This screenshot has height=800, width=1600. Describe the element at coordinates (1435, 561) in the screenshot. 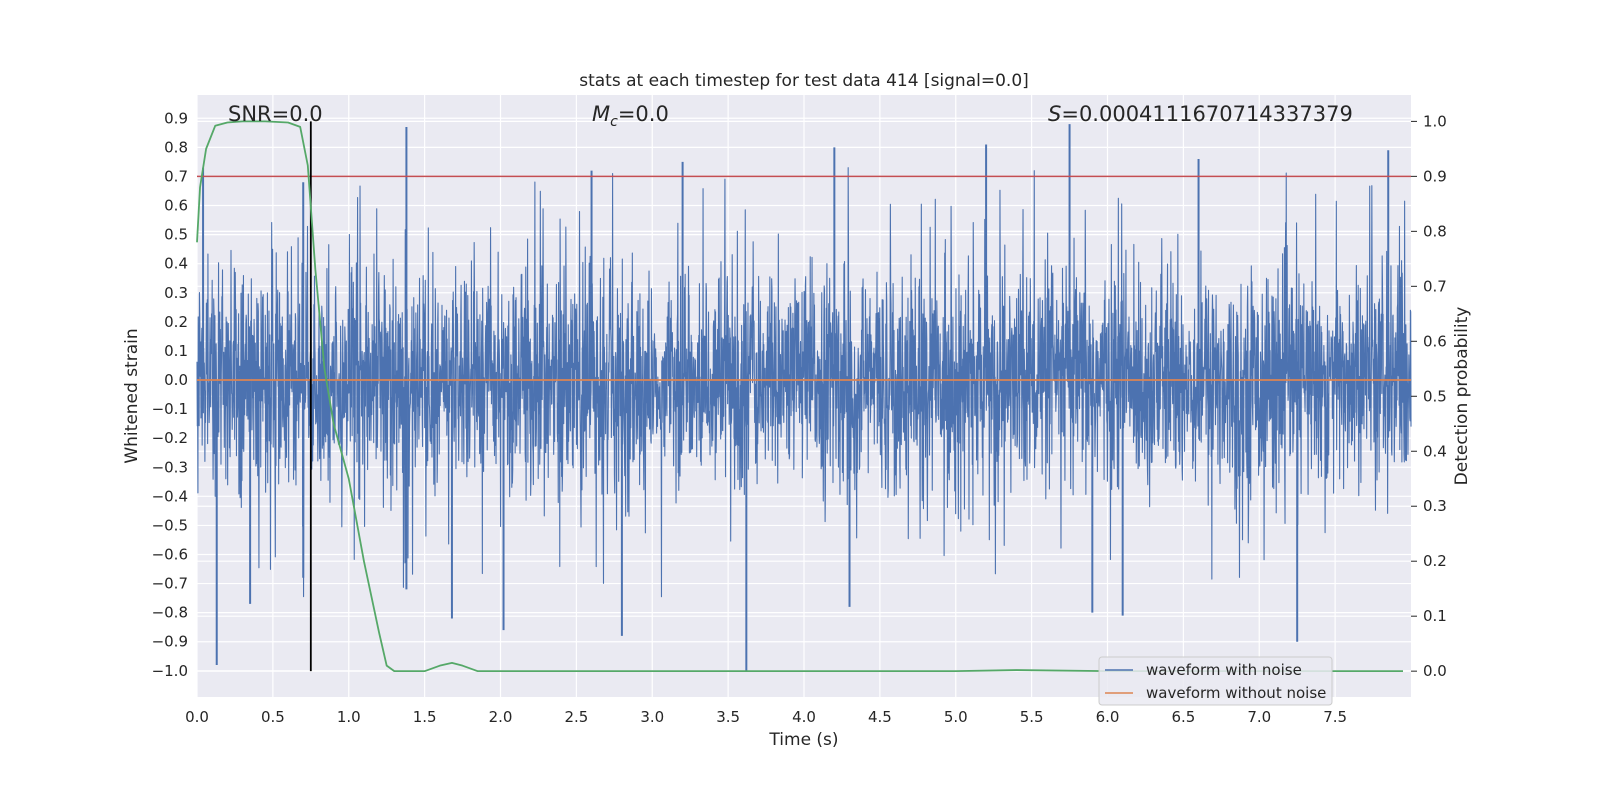

I see `y2-tick-label: 0.2` at that location.